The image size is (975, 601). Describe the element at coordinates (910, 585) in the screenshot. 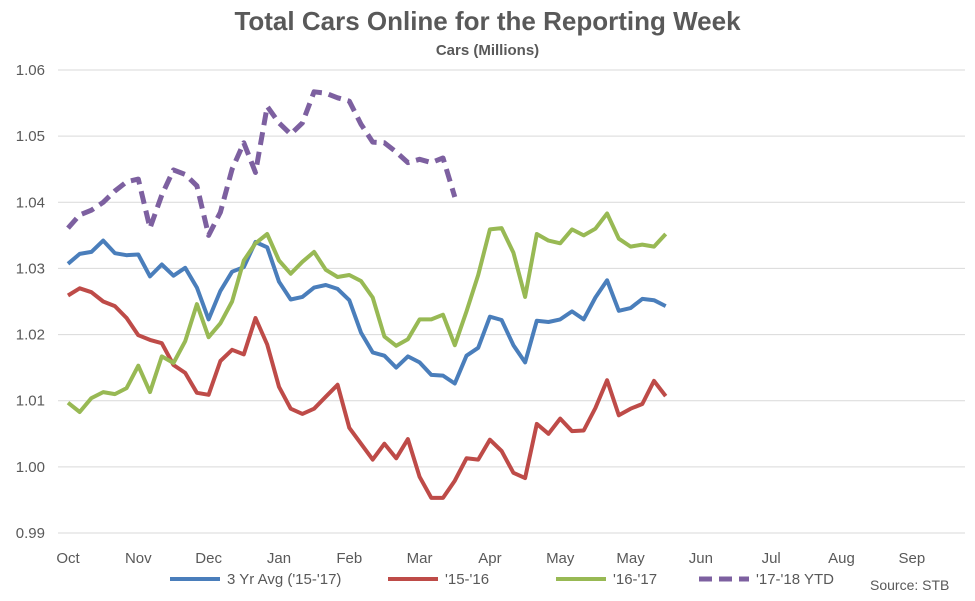

I see `source-note: Source: STB` at that location.